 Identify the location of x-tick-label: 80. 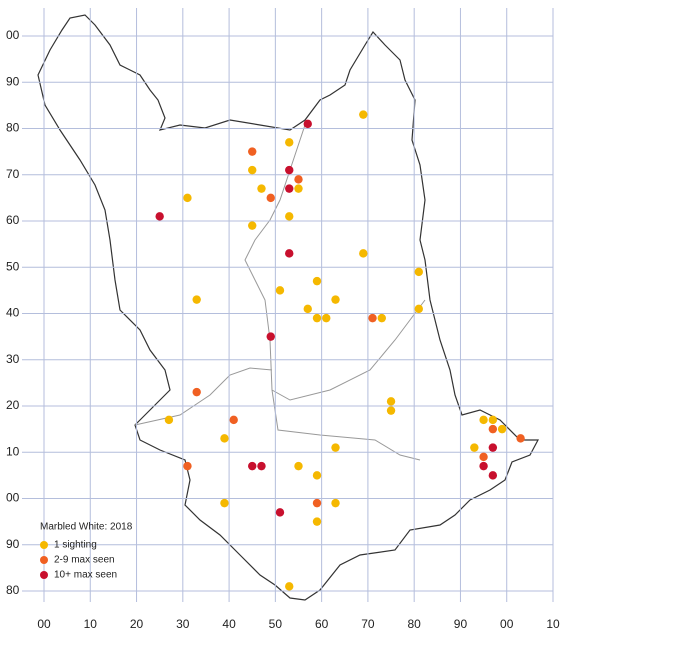
(415, 624).